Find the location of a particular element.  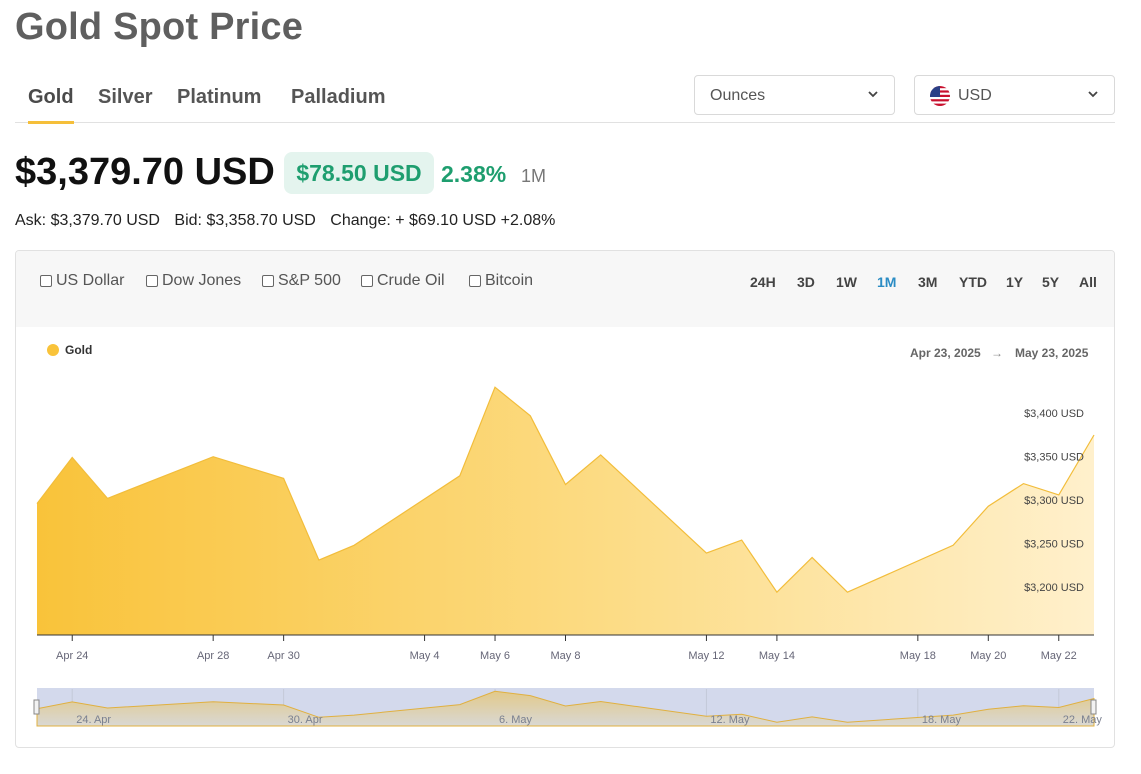

navigator-series is located at coordinates (565, 708).